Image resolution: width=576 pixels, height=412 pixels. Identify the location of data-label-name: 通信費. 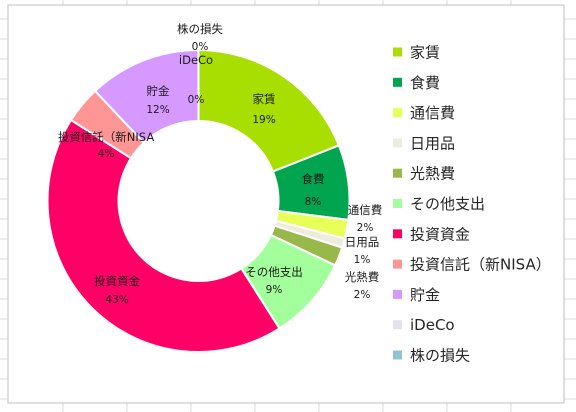
(365, 210).